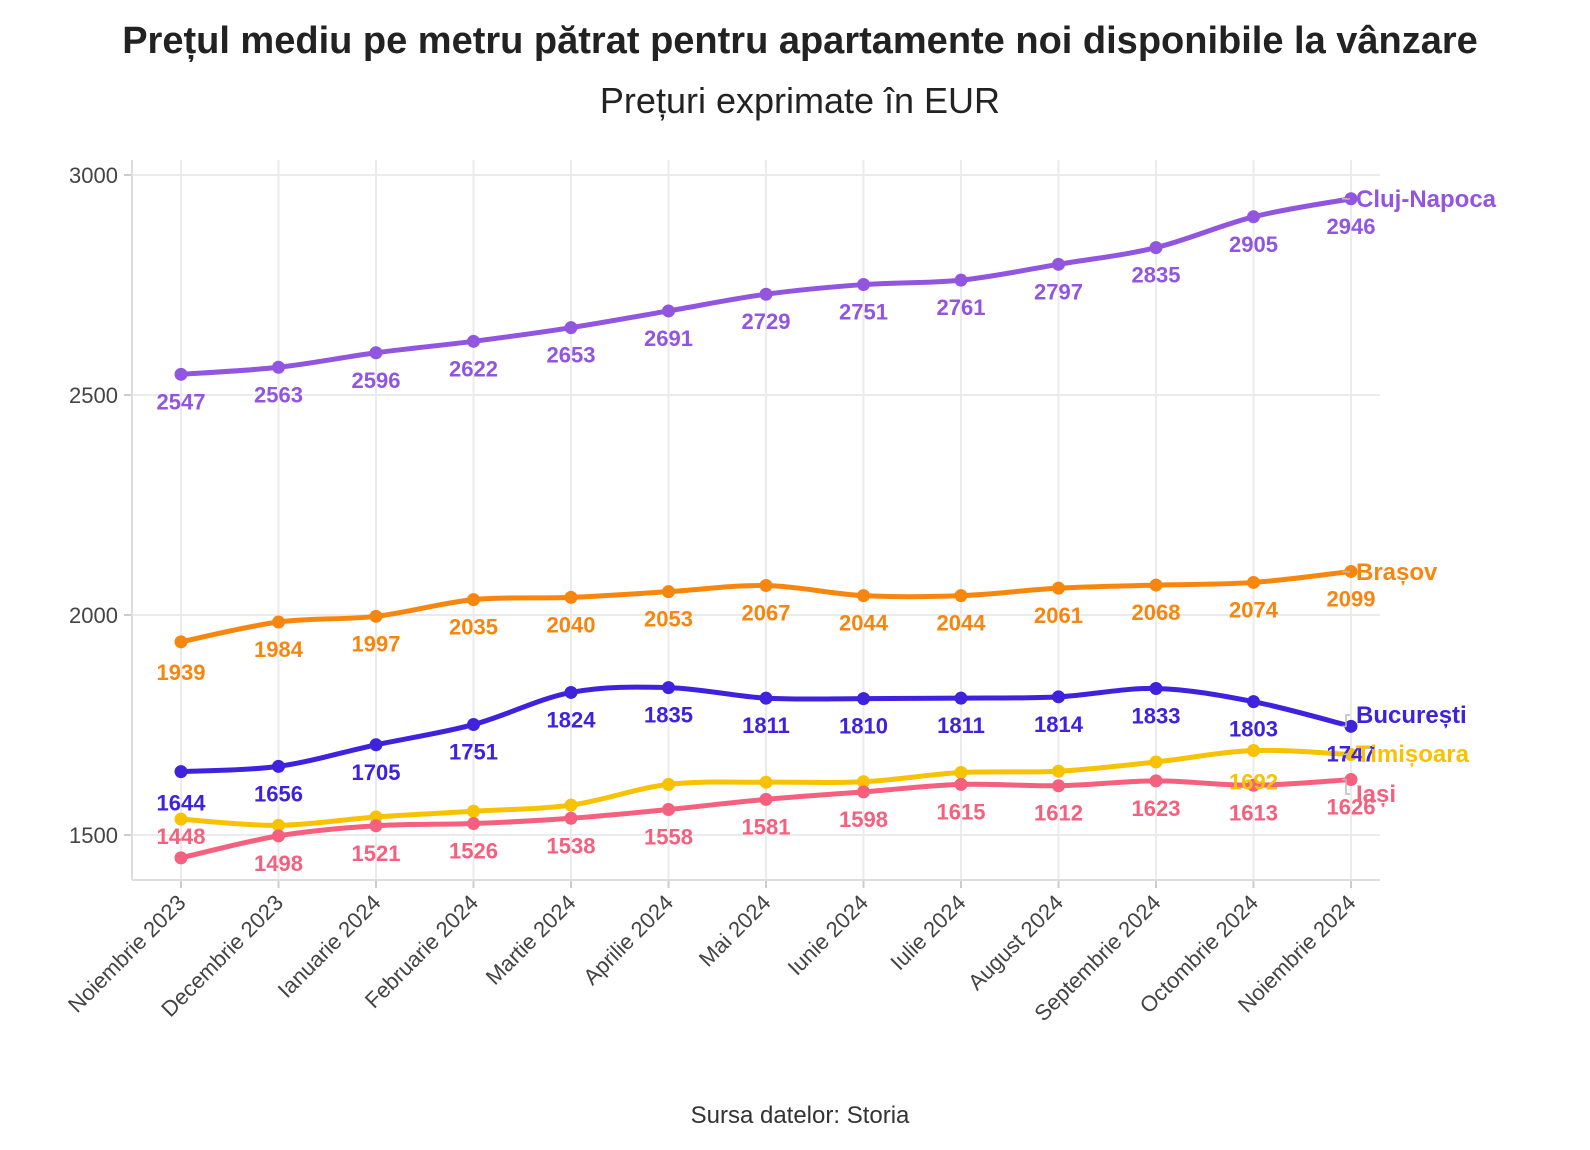 Image resolution: width=1590 pixels, height=1150 pixels. What do you see at coordinates (1351, 226) in the screenshot?
I see `data-label: 2946` at bounding box center [1351, 226].